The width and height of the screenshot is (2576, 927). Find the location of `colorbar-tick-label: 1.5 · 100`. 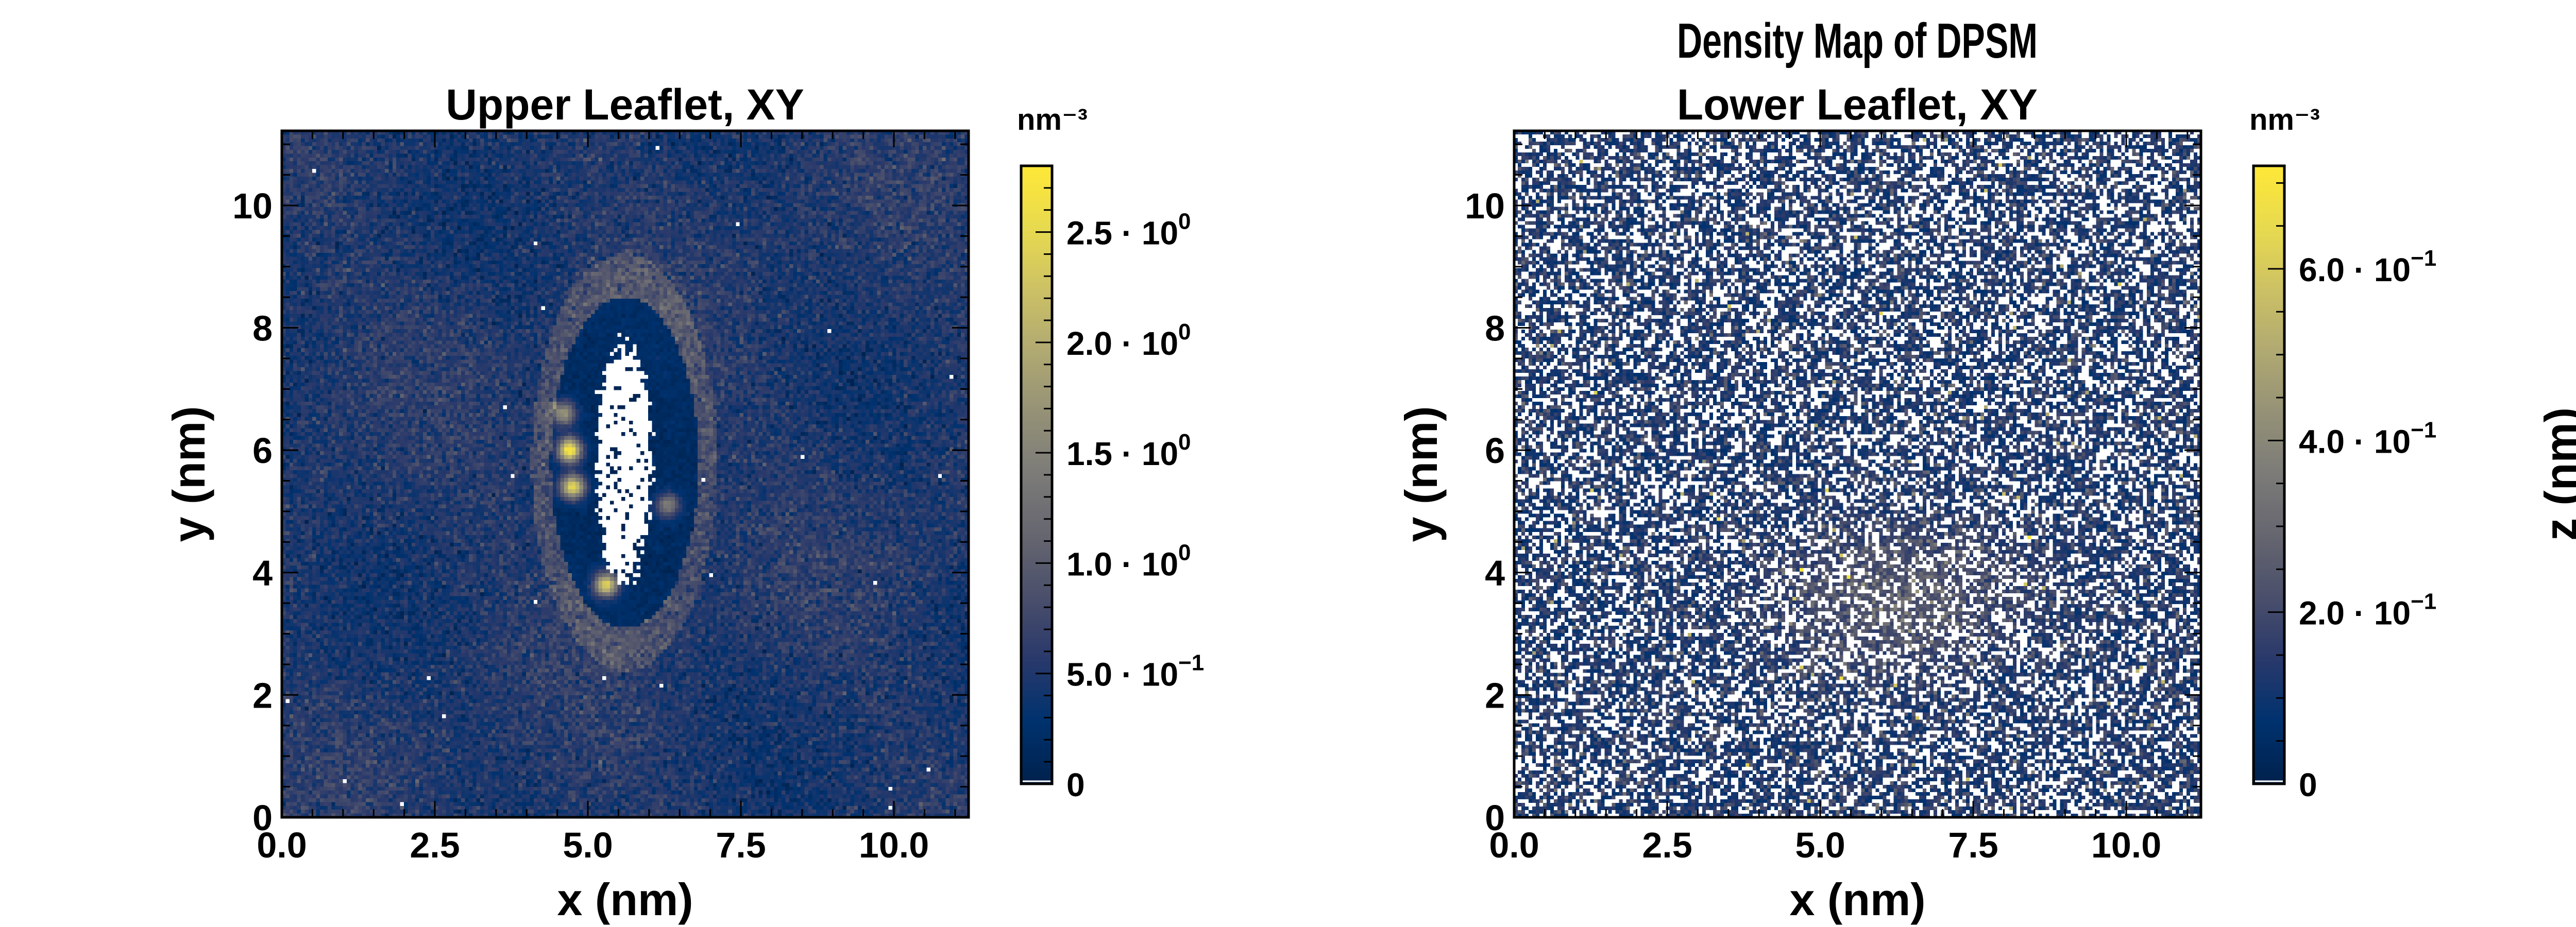

colorbar-tick-label: 1.5 · 100 is located at coordinates (1128, 451).